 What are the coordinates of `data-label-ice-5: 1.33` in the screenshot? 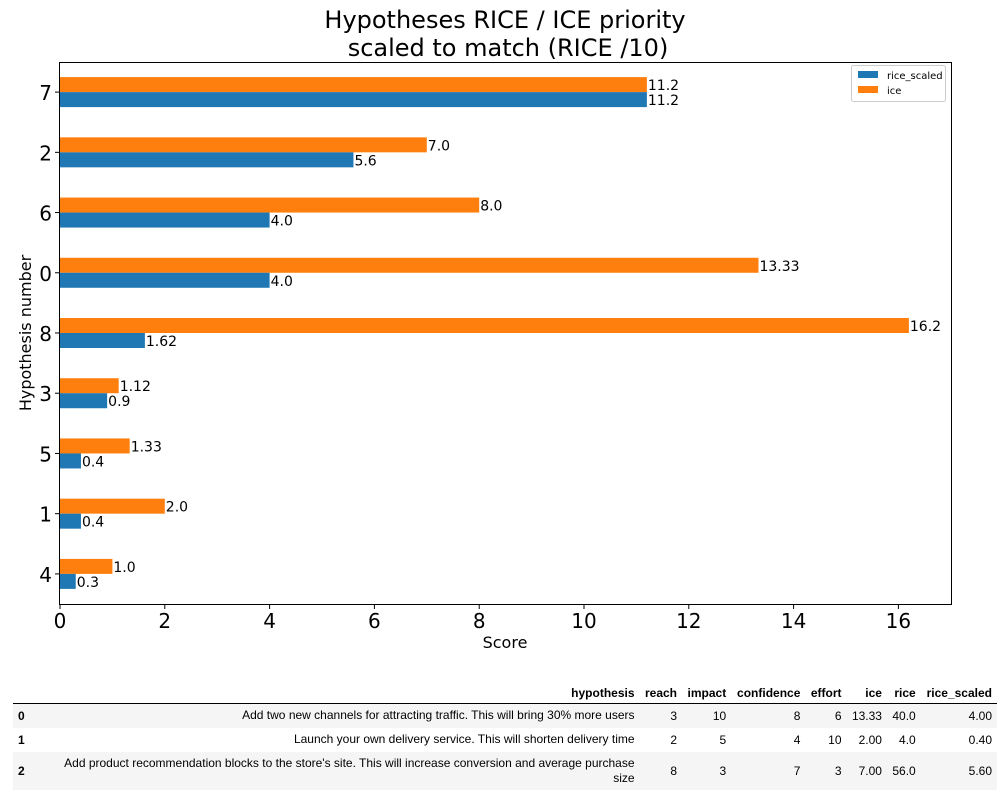 It's located at (146, 447).